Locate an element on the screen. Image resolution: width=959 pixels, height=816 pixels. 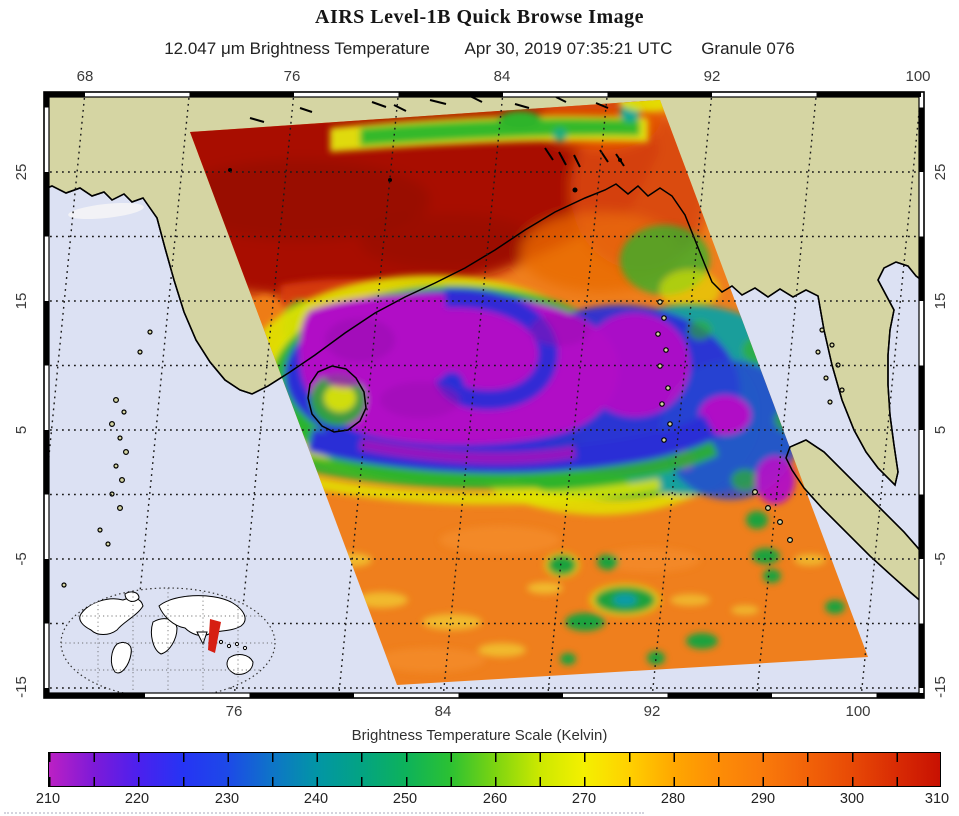
inset-australia is located at coordinates (240, 664).